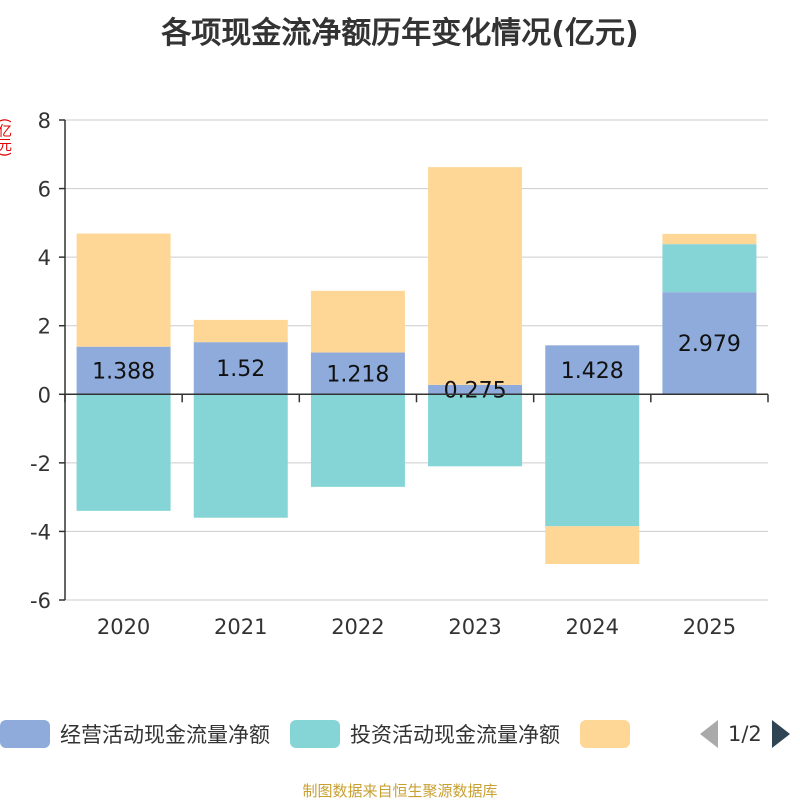  I want to click on legend-swatch-investing, so click(315, 734).